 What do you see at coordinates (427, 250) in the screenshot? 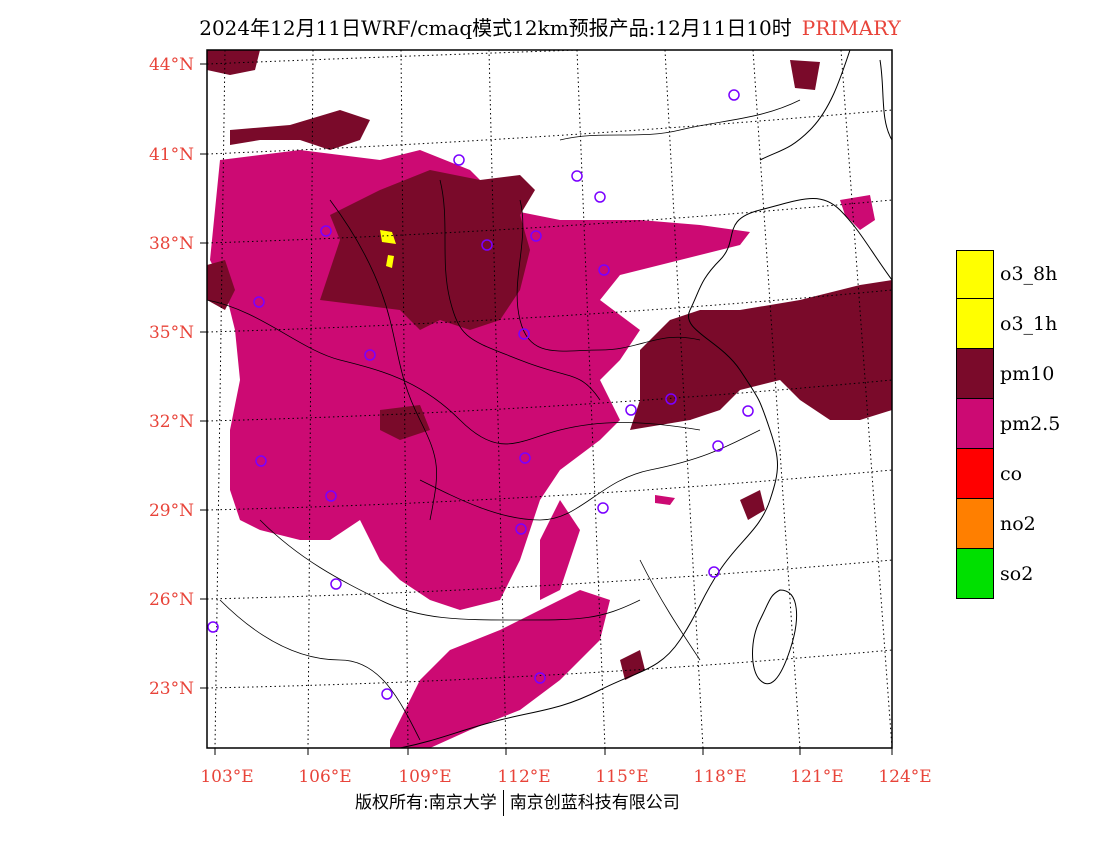
I see `pm10-north-china` at bounding box center [427, 250].